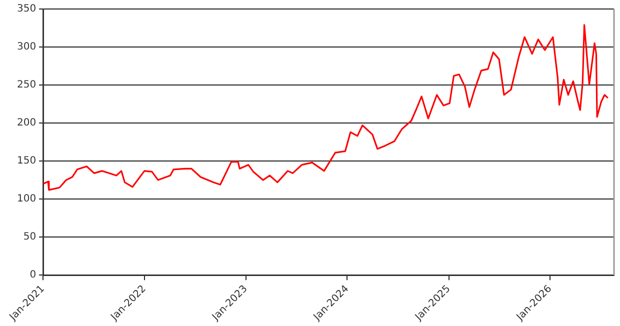 The image size is (620, 326). I want to click on y-tick-label: 0, so click(33, 275).